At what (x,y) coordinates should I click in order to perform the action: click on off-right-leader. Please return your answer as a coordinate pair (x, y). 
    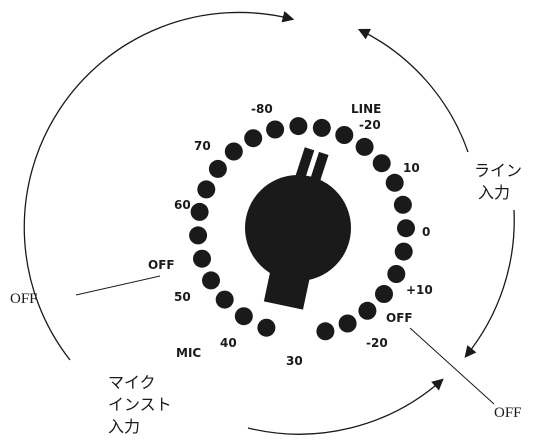
    Looking at the image, I should click on (452, 366).